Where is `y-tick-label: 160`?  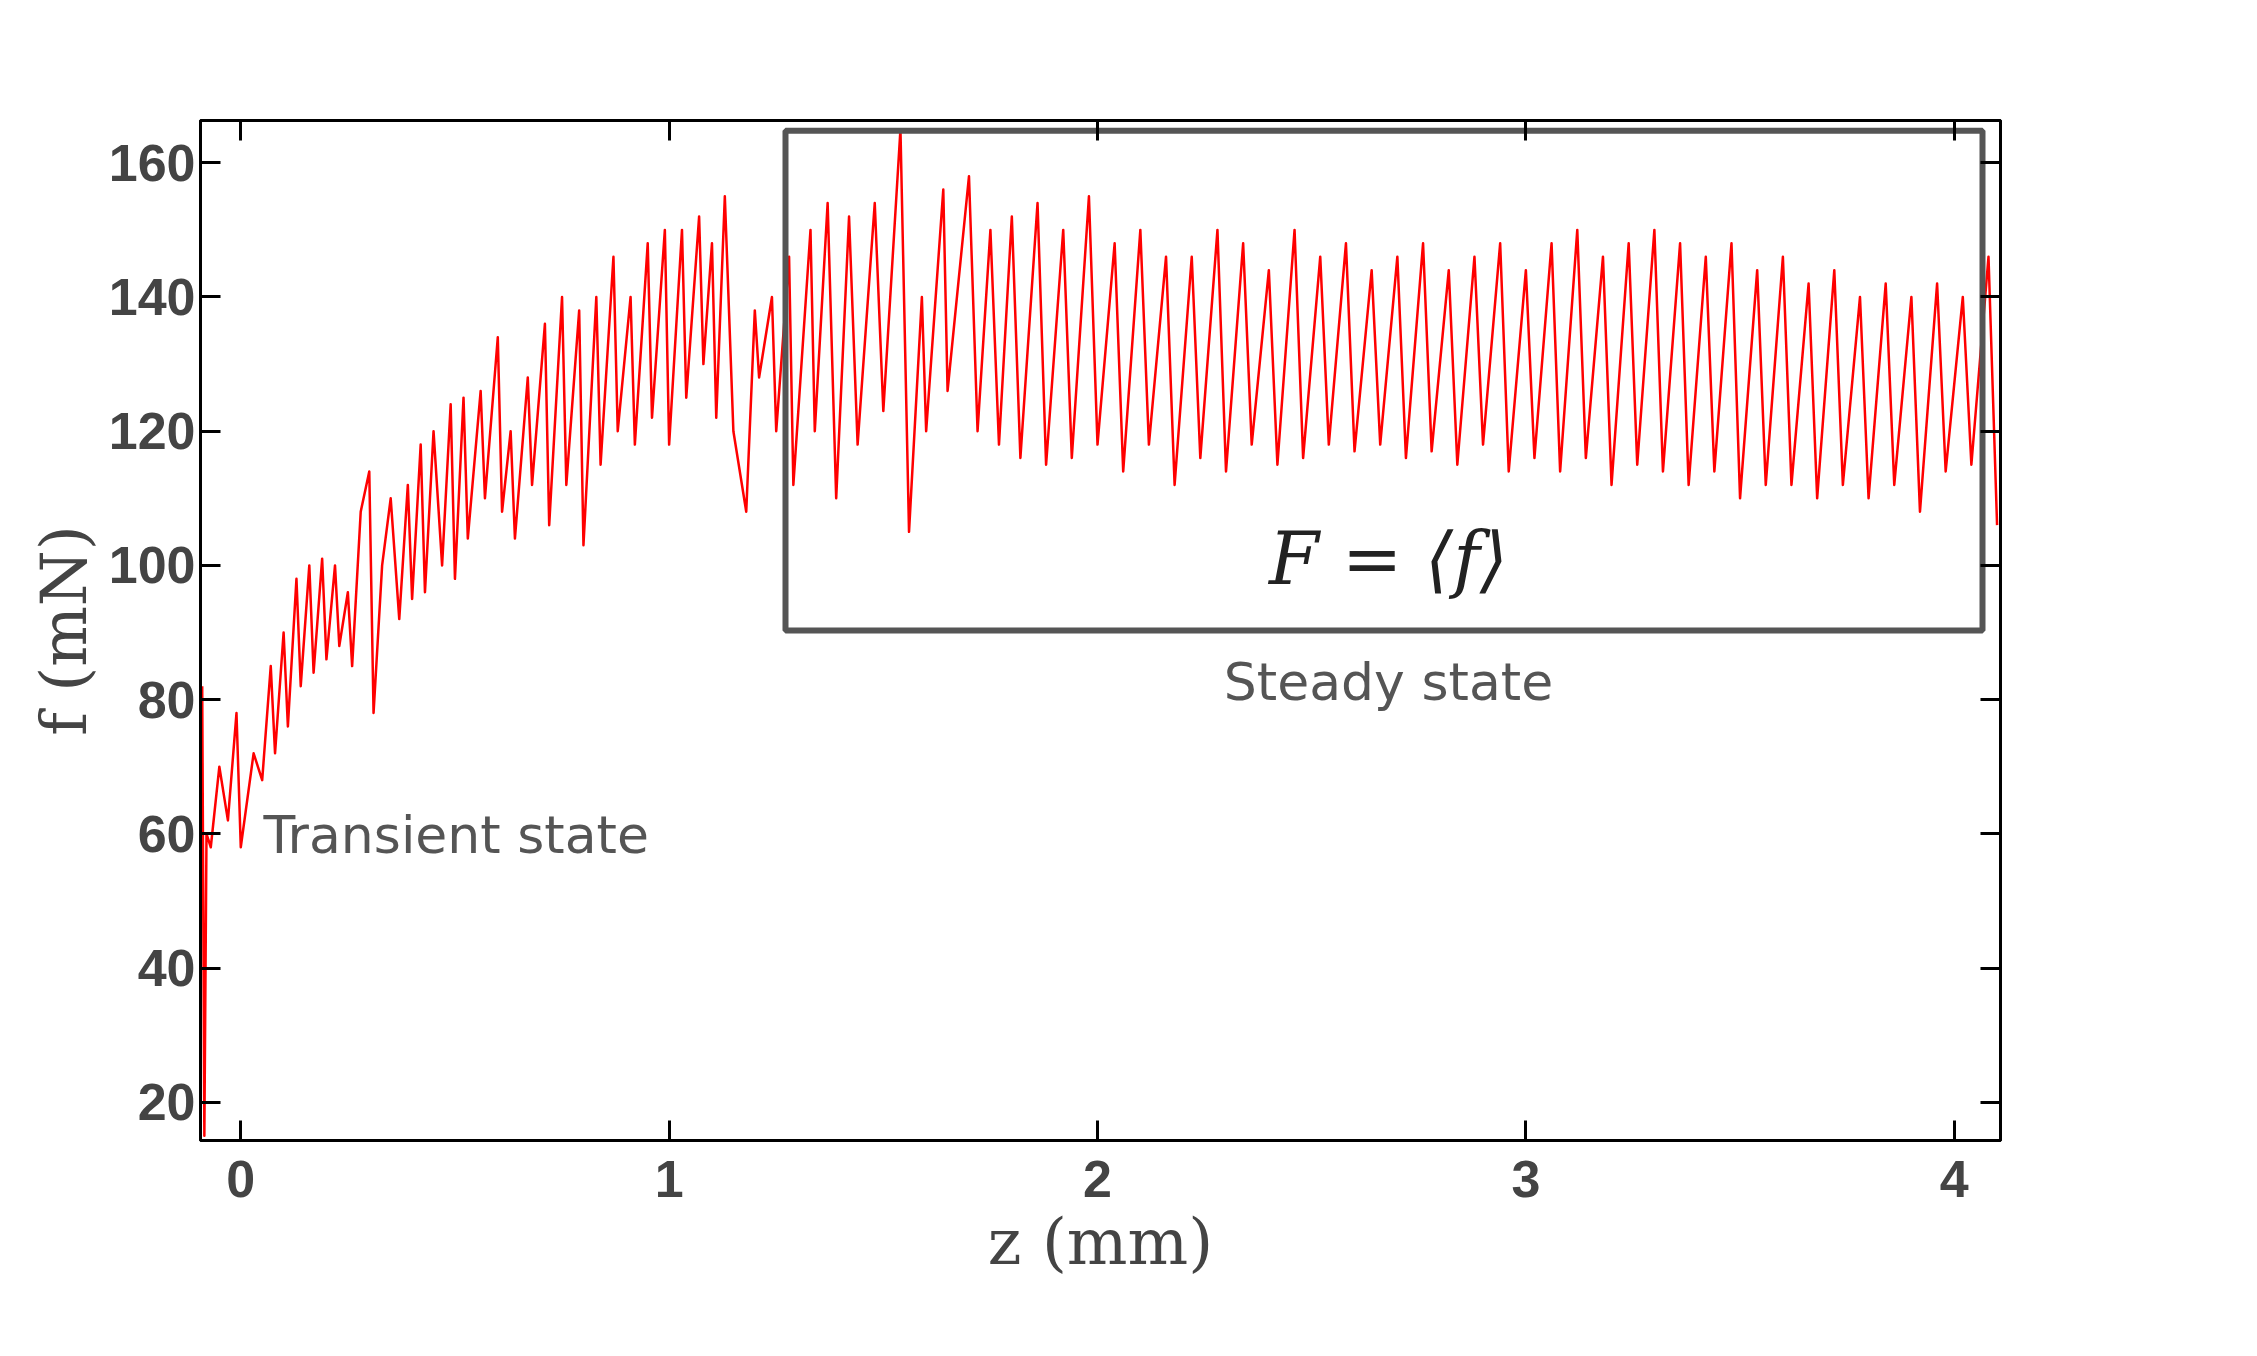
y-tick-label: 160 is located at coordinates (152, 162).